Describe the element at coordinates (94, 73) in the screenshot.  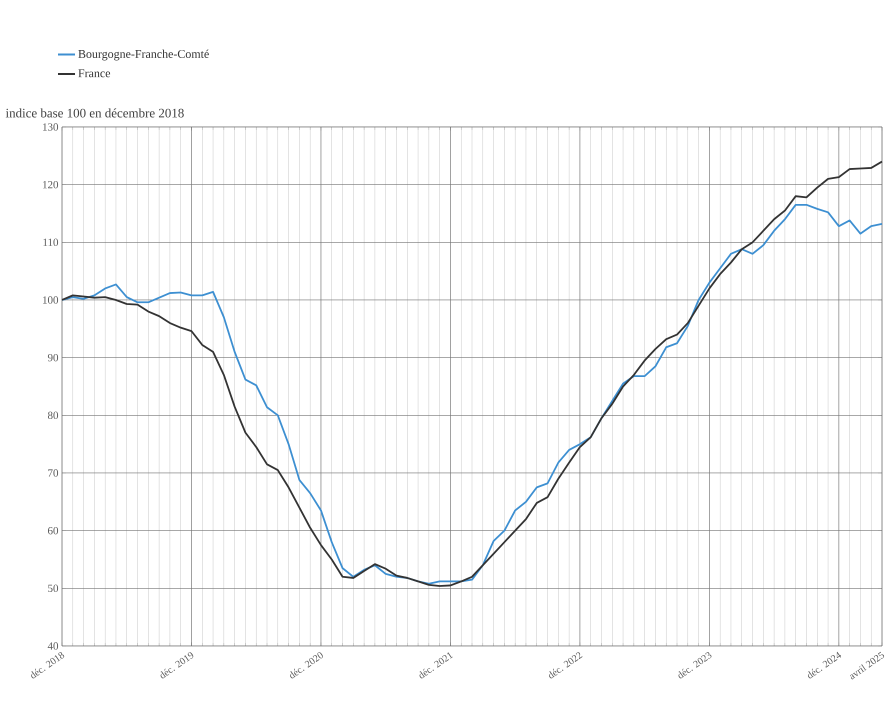
I see `legend-label: France` at that location.